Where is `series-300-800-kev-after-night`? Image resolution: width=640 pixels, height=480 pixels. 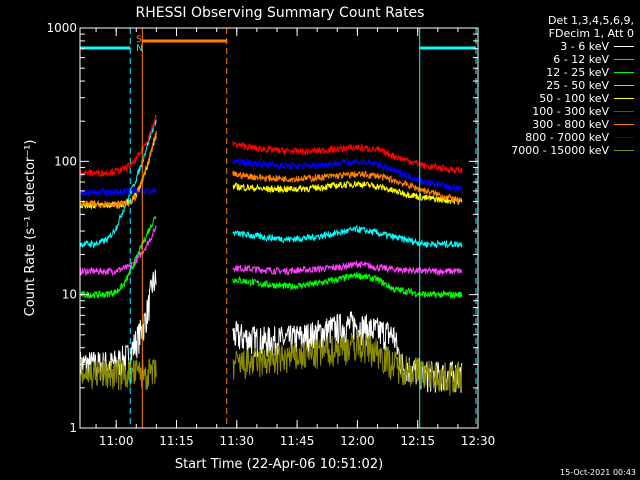
series-300-800-kev-after-night is located at coordinates (347, 187).